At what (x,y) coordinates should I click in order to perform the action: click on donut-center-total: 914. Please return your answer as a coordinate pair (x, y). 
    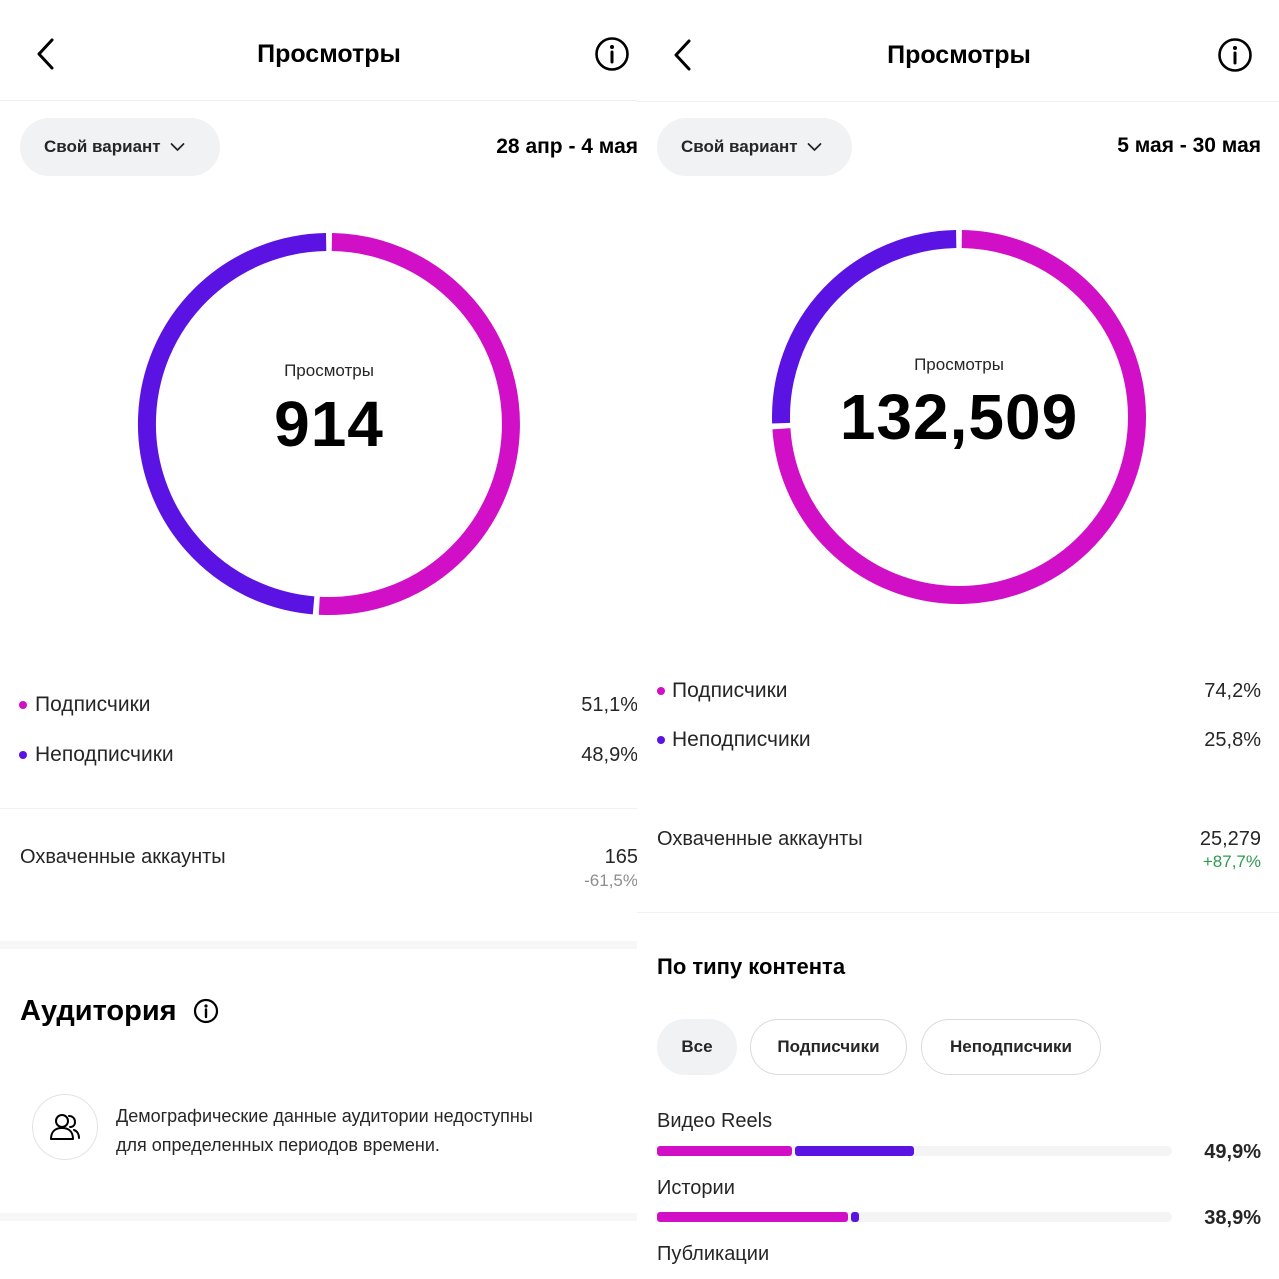
    Looking at the image, I should click on (329, 424).